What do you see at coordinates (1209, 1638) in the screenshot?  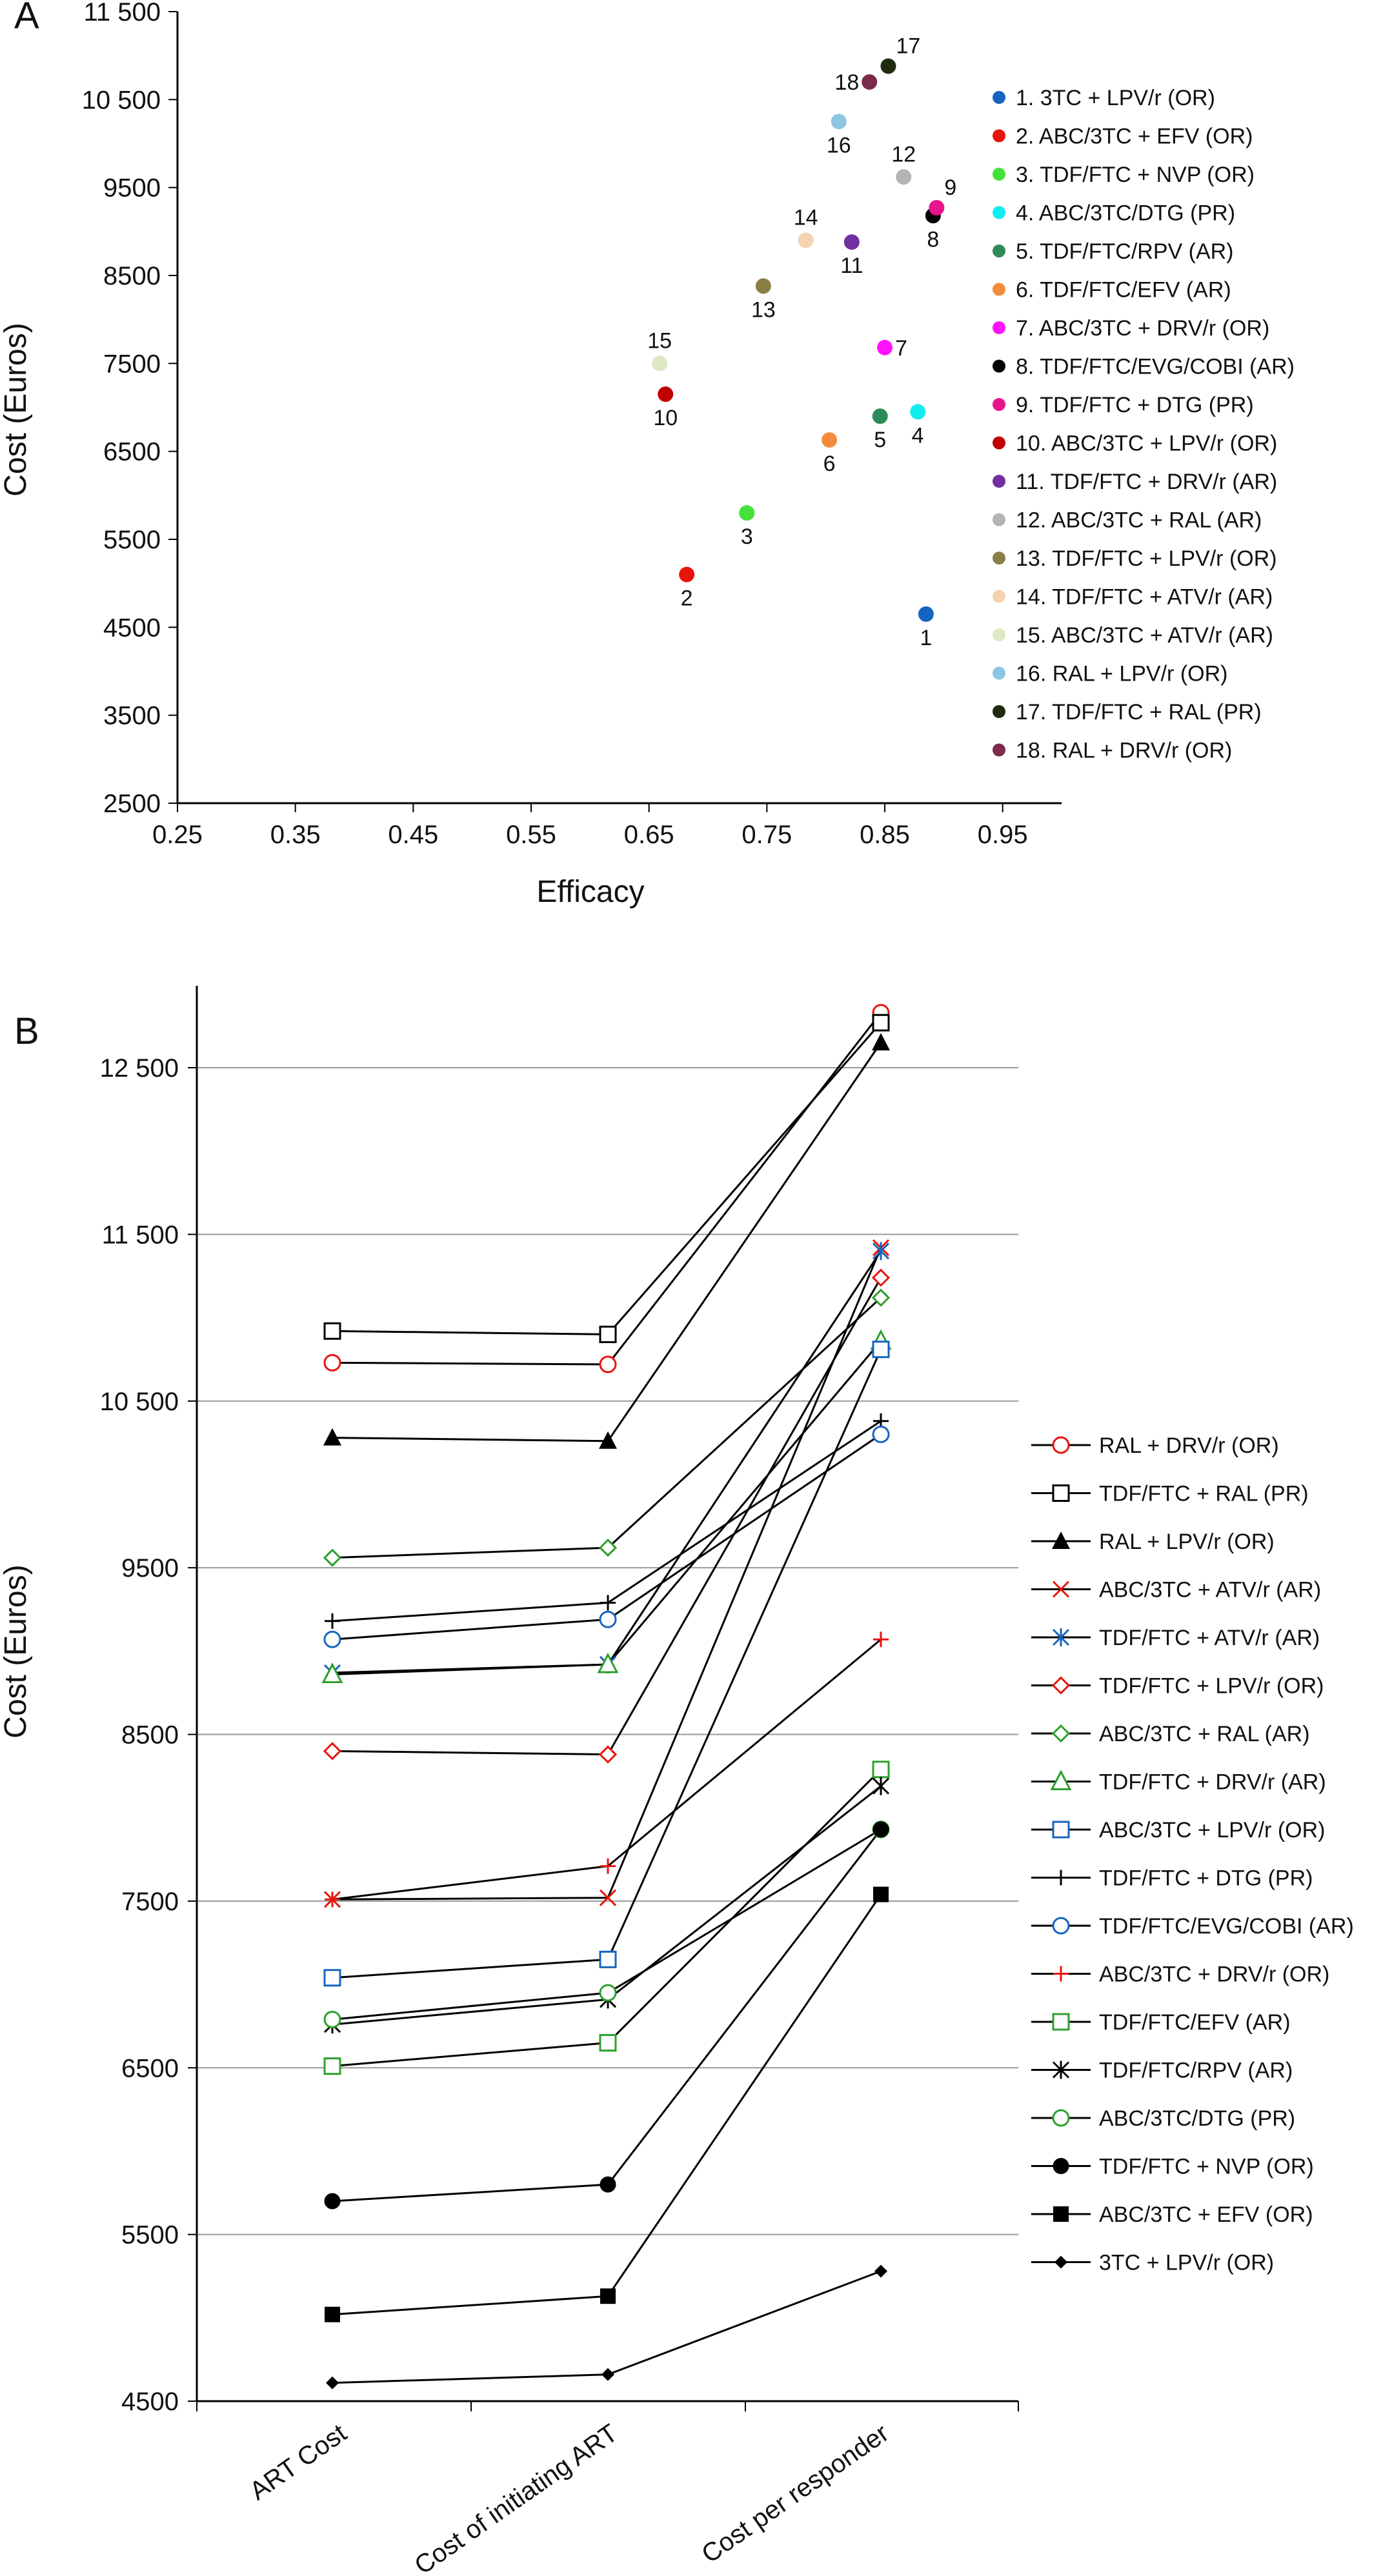 I see `legend-entry: TDF/FTC + ATV/r (AR)` at bounding box center [1209, 1638].